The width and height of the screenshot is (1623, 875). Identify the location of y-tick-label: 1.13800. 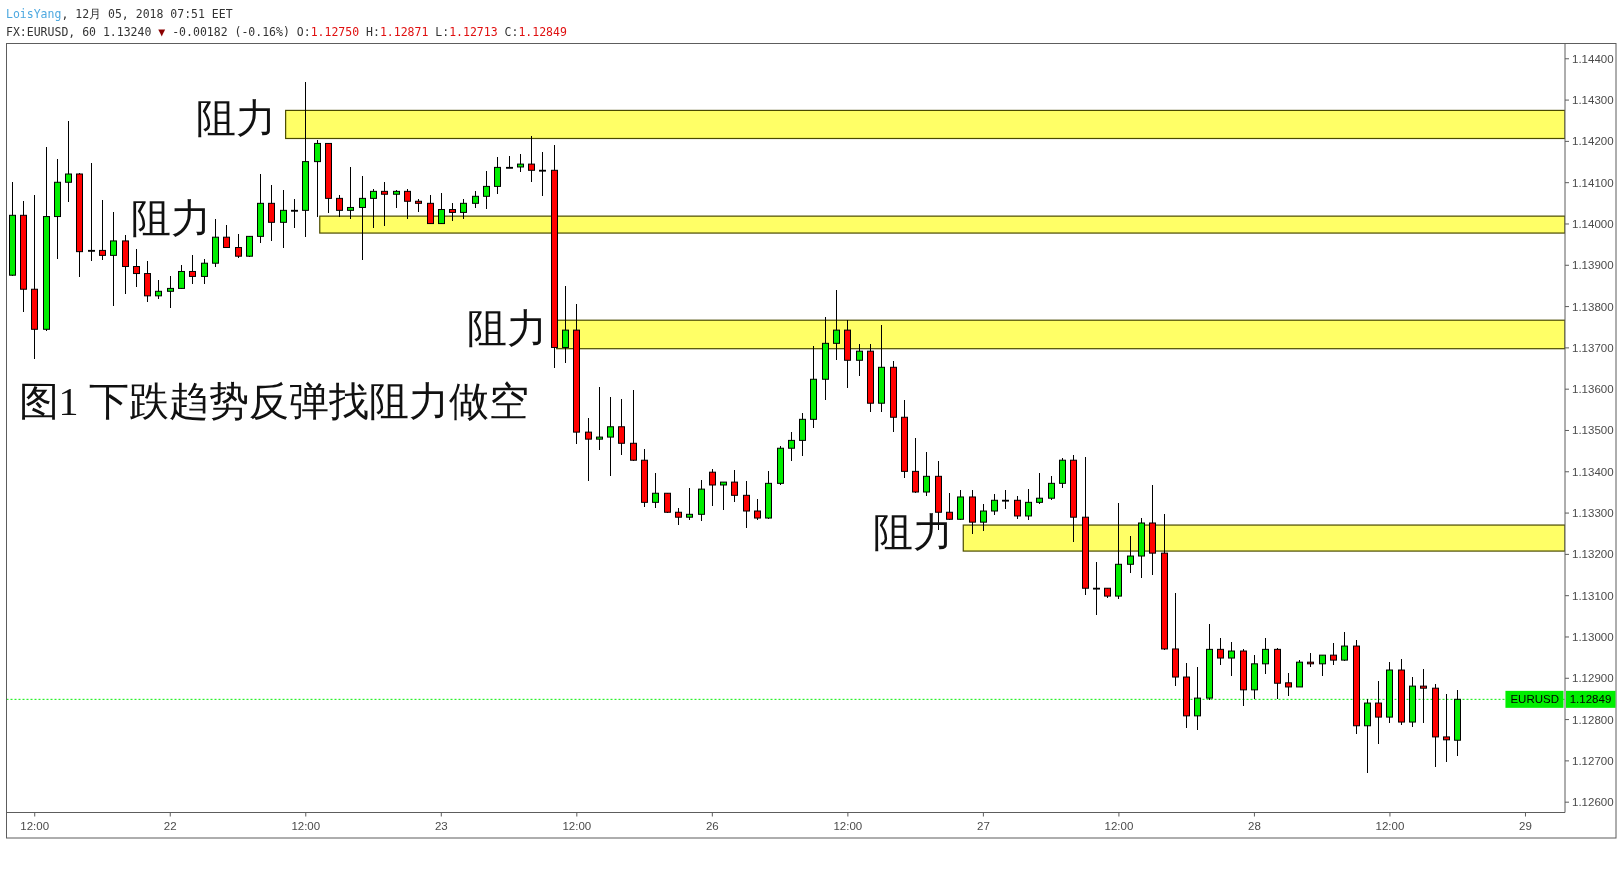
(1593, 306).